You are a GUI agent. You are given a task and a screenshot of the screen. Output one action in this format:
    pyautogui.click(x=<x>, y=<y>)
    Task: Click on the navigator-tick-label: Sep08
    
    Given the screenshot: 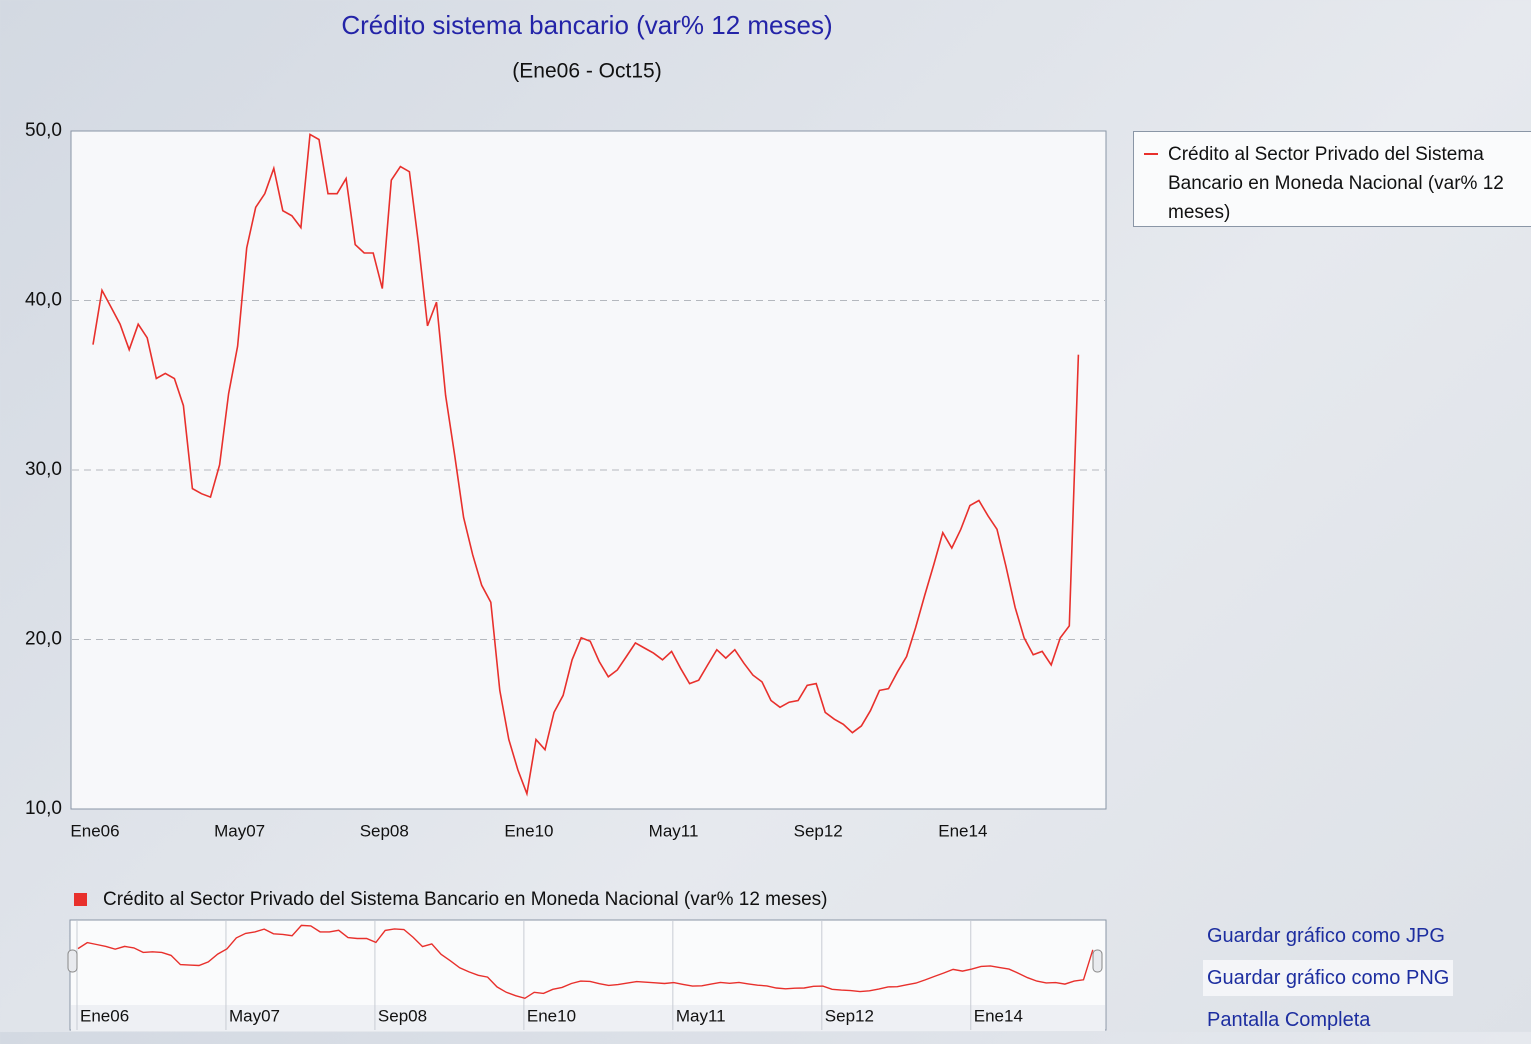 What is the action you would take?
    pyautogui.click(x=402, y=1015)
    